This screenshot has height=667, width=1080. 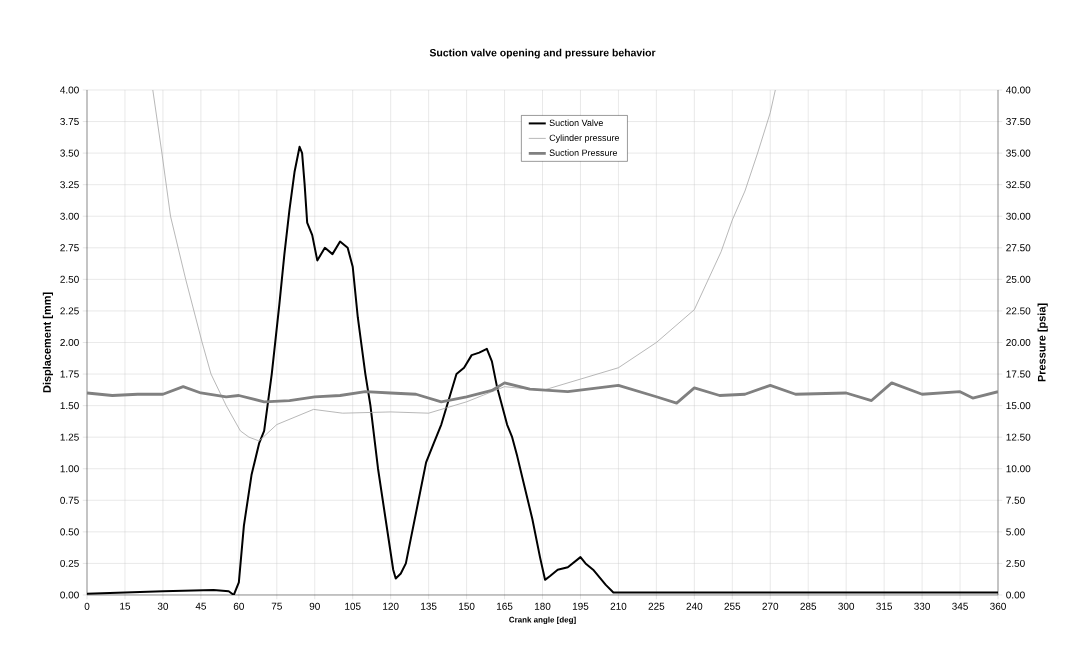 I want to click on x-tick-label: 15, so click(x=125, y=606).